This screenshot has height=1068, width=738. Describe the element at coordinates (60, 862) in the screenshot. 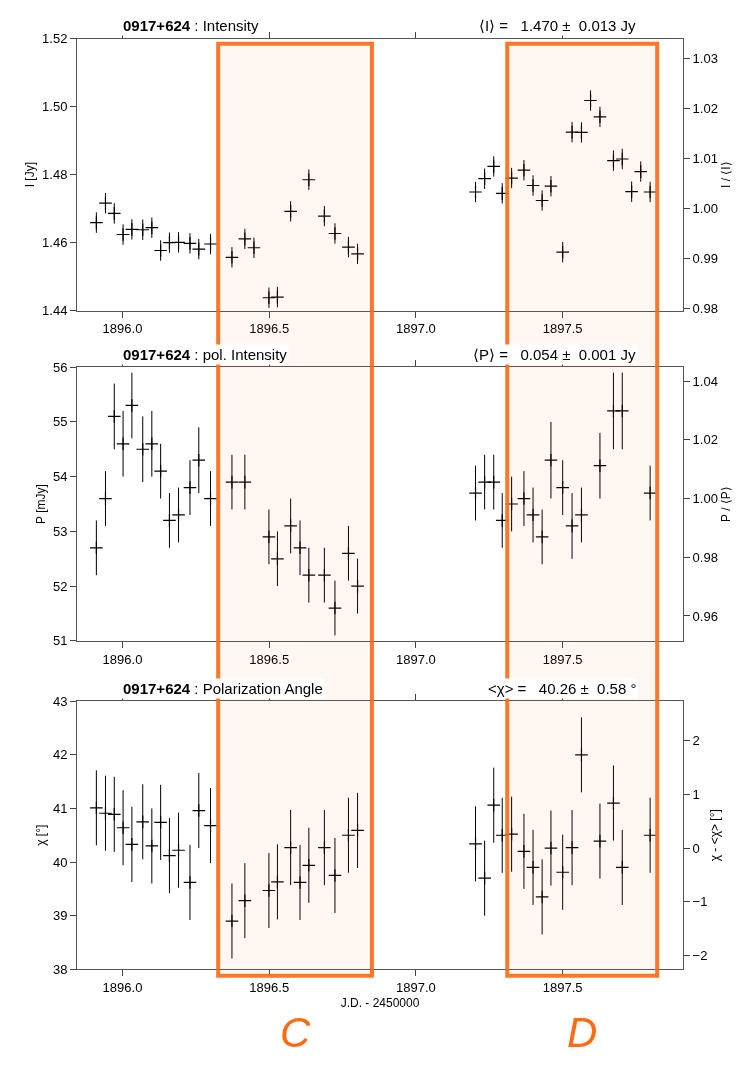

I see `y-tick-label: 40` at that location.